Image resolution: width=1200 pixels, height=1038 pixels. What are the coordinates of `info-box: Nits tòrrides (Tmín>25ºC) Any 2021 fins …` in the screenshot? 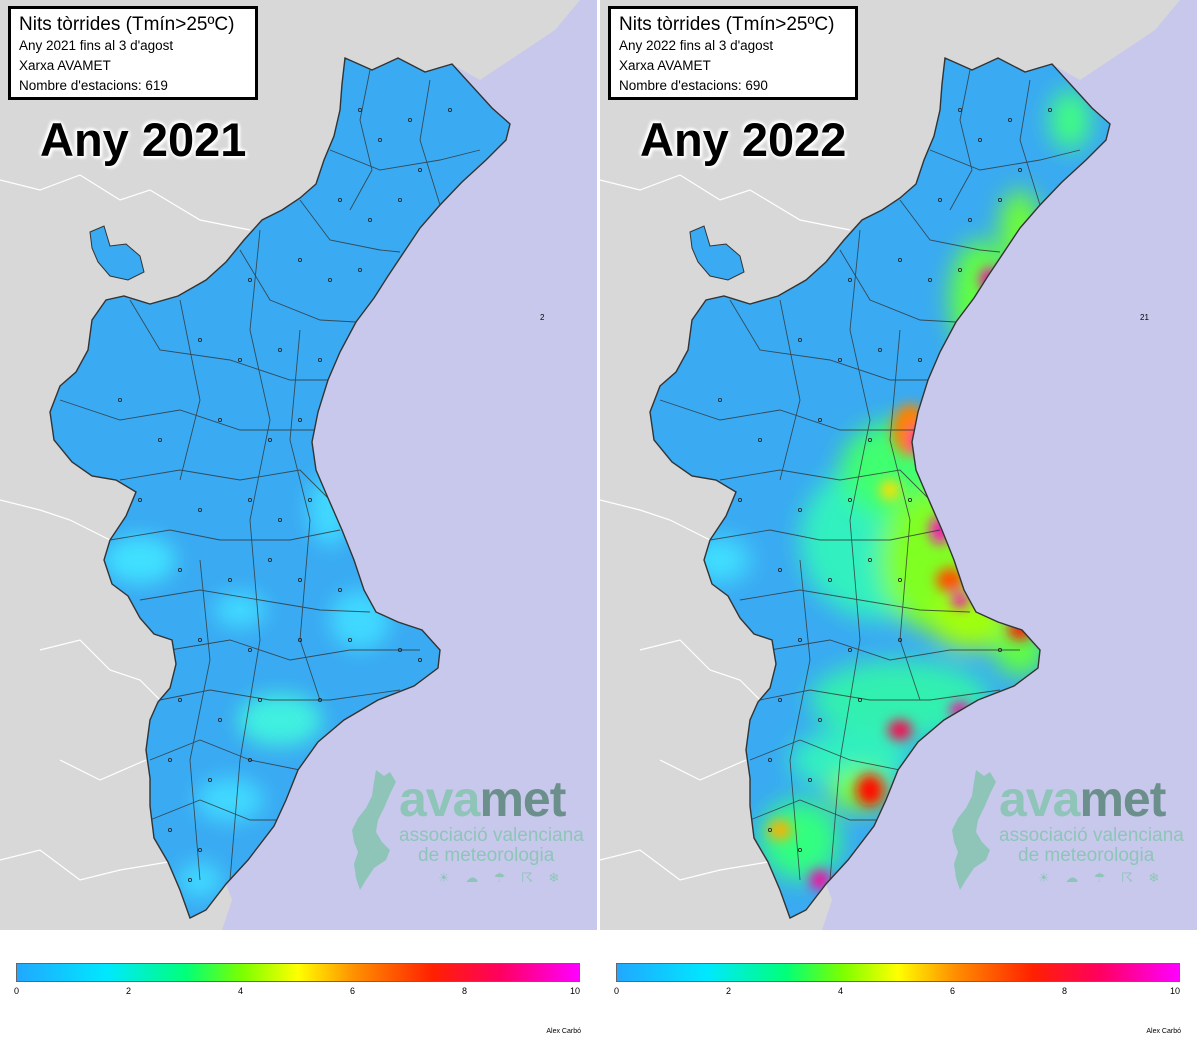 It's located at (133, 53).